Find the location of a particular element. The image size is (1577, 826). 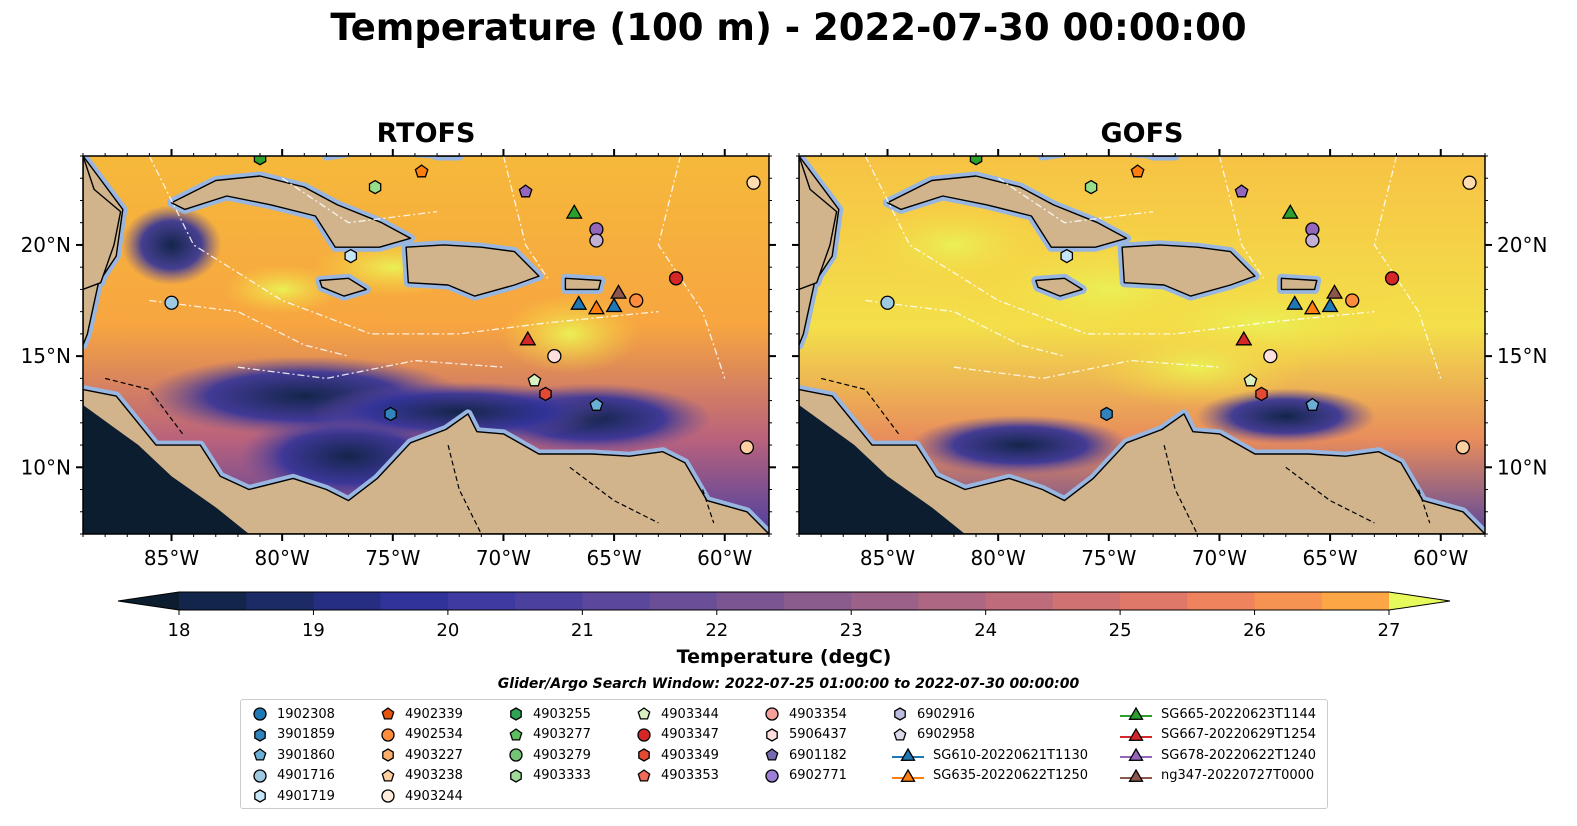

legend-entry-label: 3901859 is located at coordinates (306, 734).